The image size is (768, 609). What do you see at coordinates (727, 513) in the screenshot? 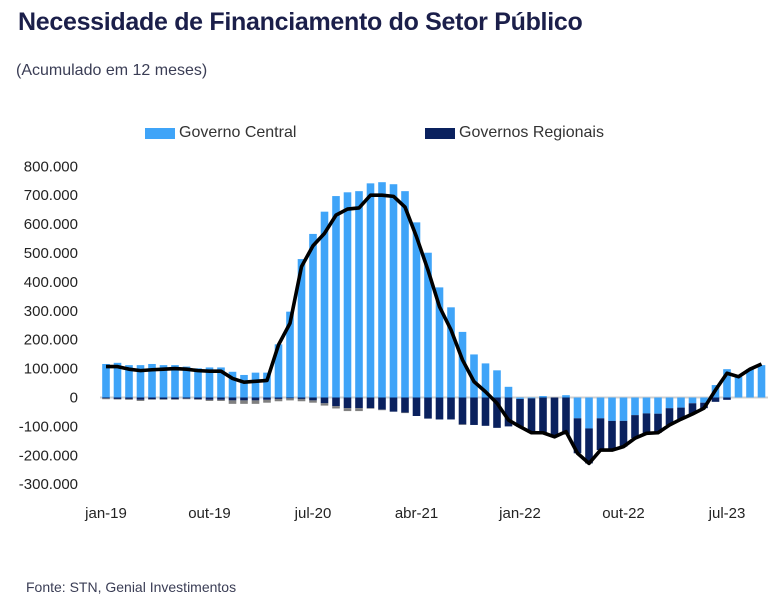
I see `x-tick-label: jul-23` at bounding box center [727, 513].